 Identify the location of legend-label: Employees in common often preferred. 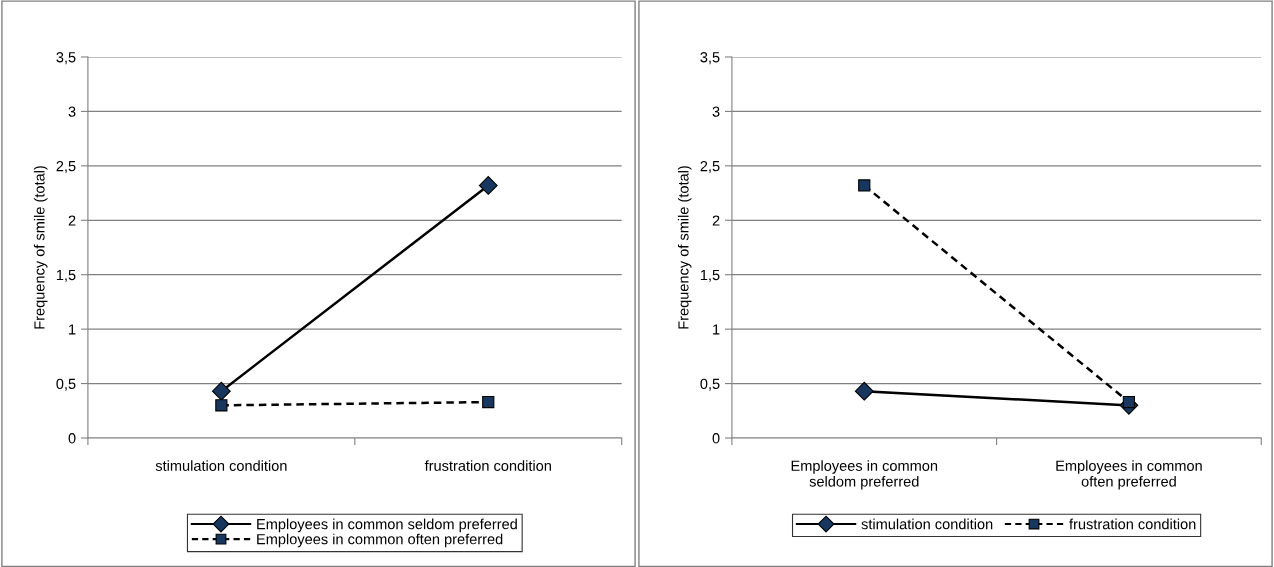
(380, 540).